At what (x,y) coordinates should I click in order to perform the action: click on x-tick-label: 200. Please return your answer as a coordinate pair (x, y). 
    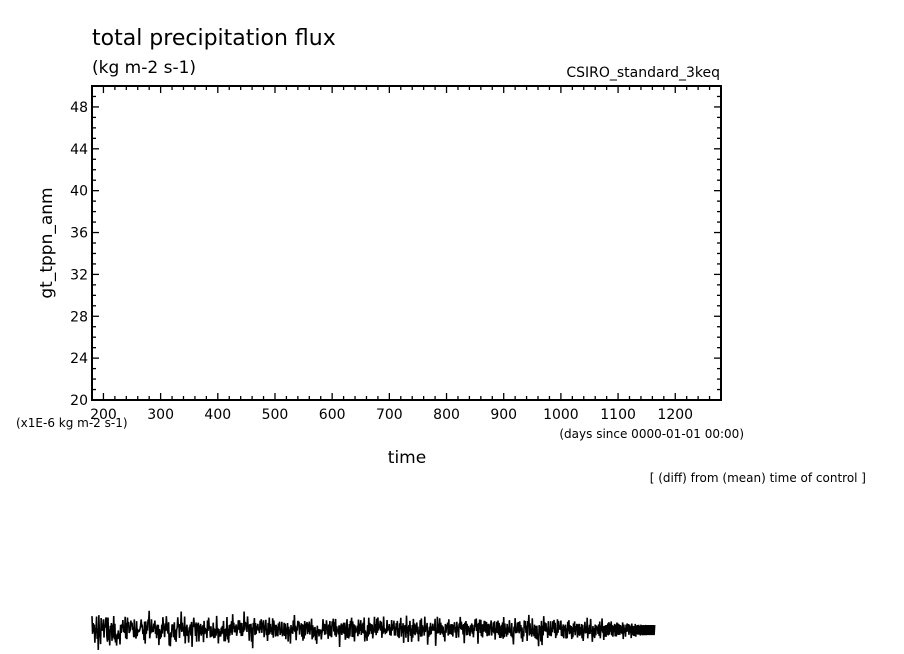
    Looking at the image, I should click on (103, 415).